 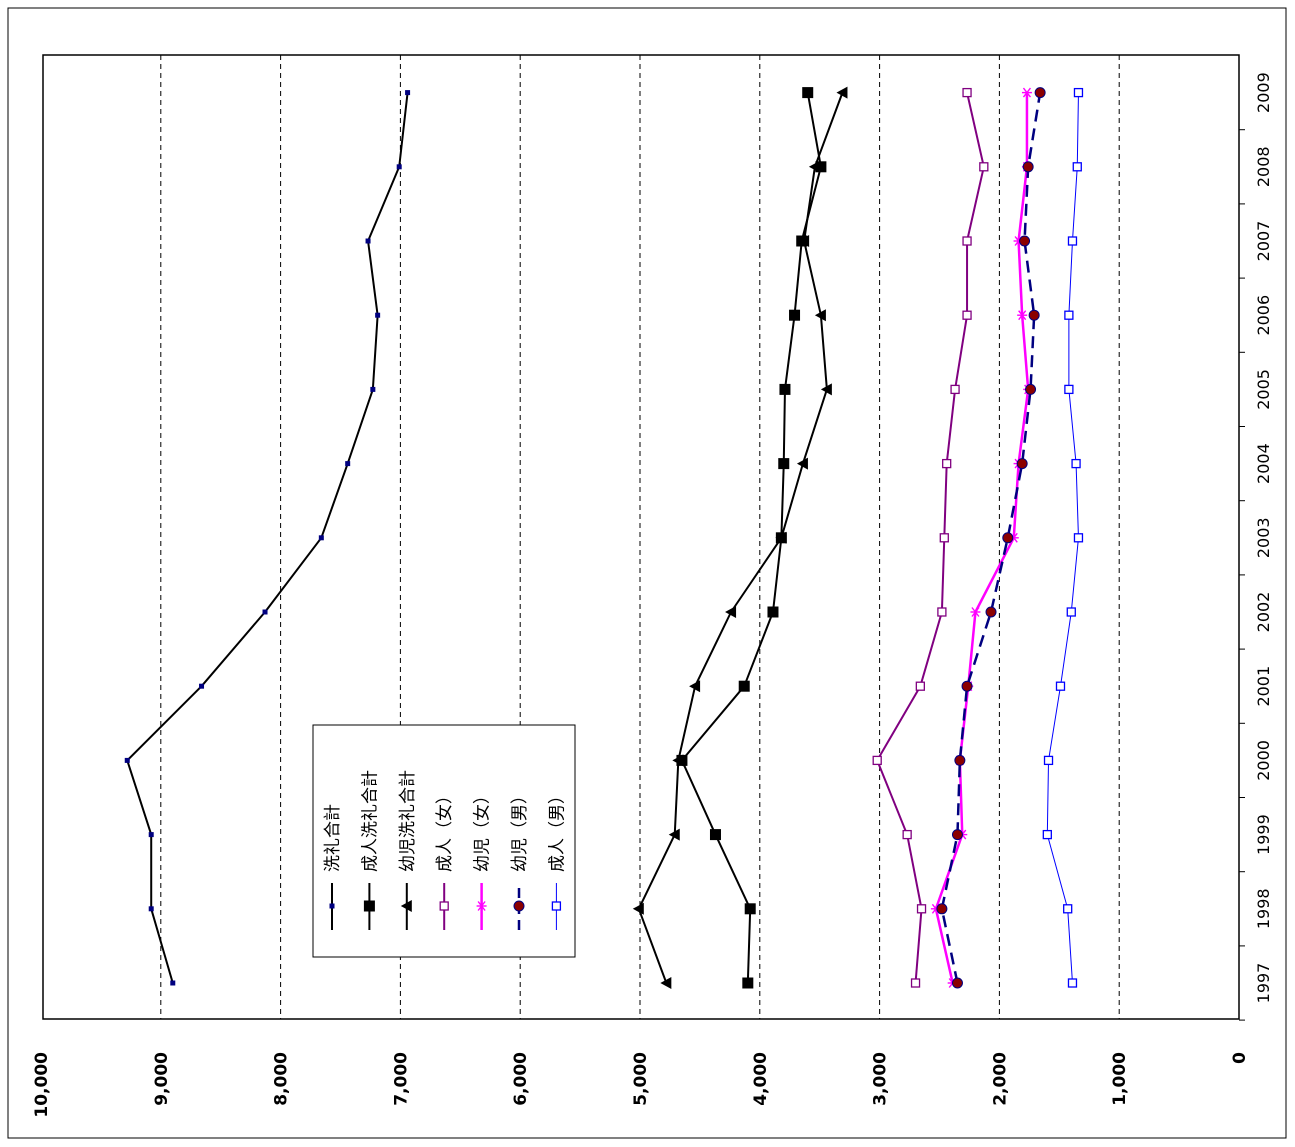 What do you see at coordinates (1263, 389) in the screenshot?
I see `x-tick-label: 2005` at bounding box center [1263, 389].